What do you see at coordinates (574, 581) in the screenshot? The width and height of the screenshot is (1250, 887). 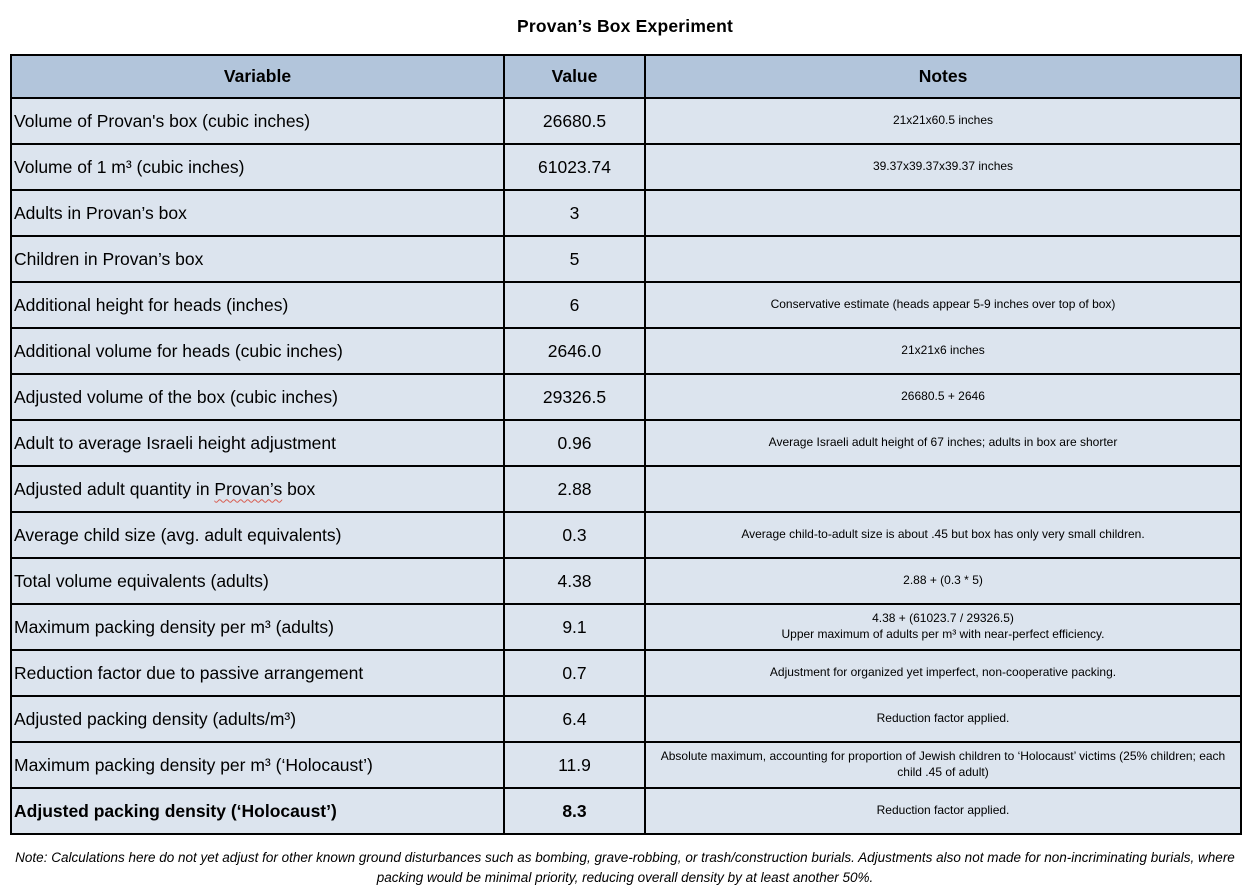 I see `value-cell: 4.38` at bounding box center [574, 581].